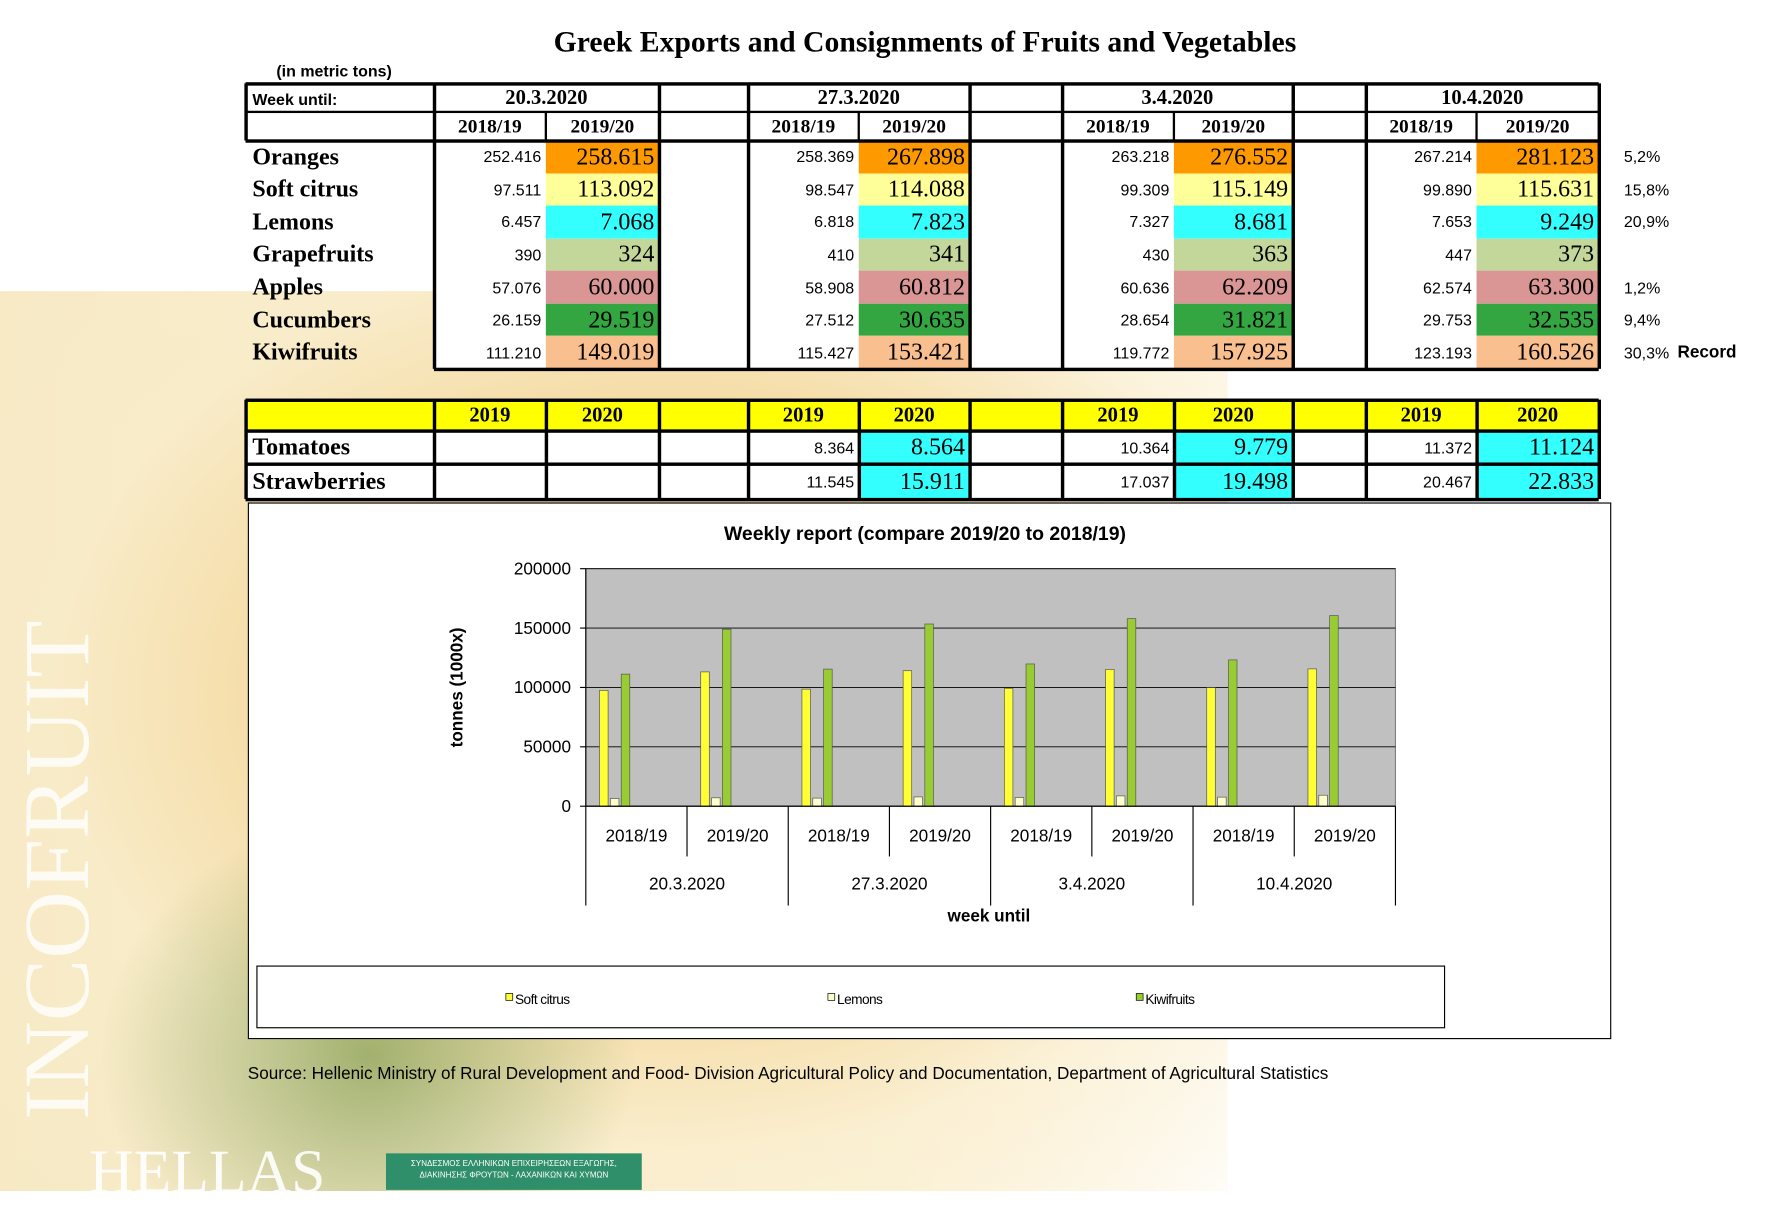 This screenshot has height=1207, width=1770. I want to click on value-2018-19: 26.159, so click(517, 320).